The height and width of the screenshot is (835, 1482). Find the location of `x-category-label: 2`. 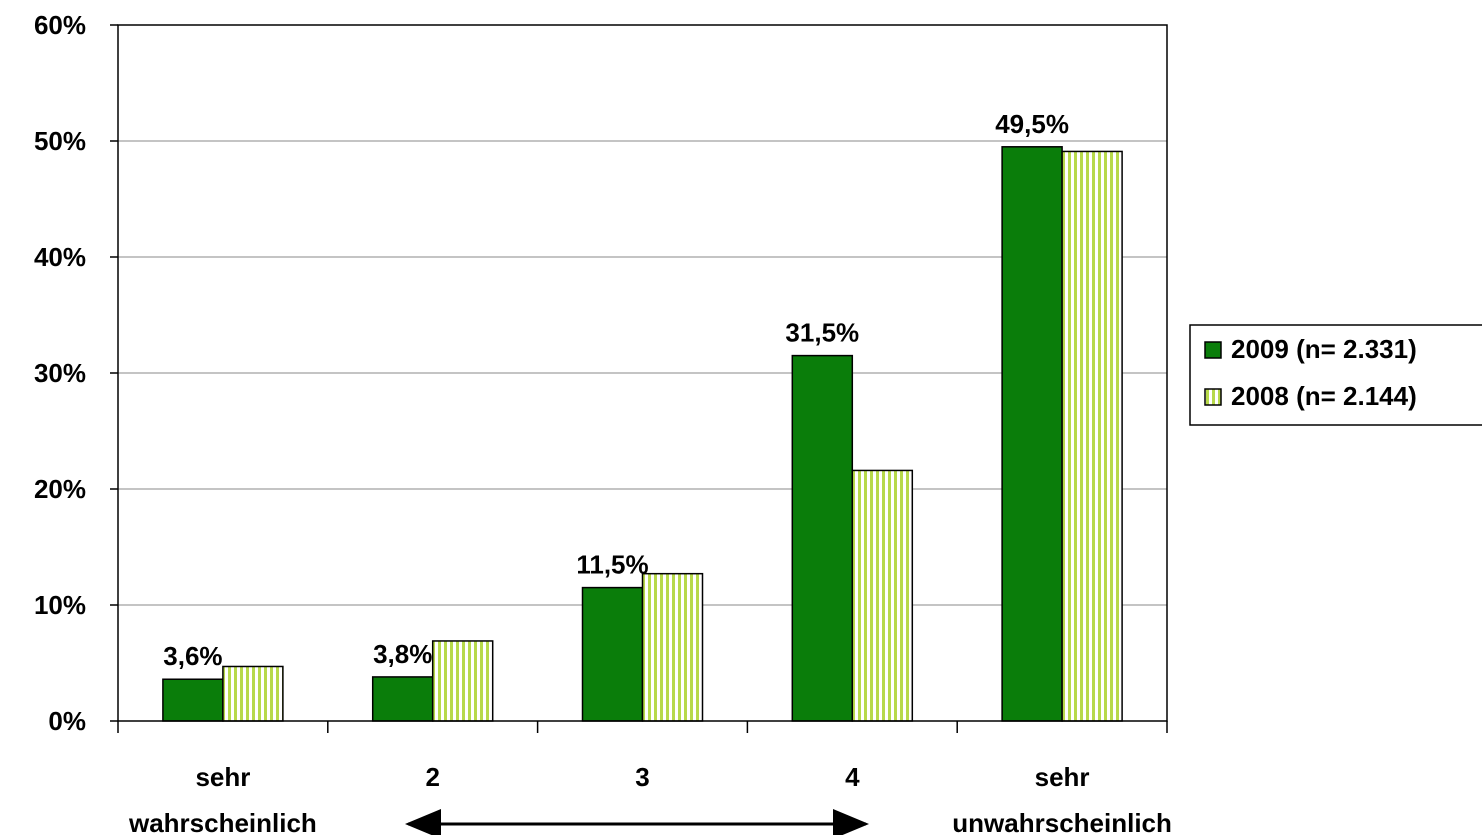

x-category-label: 2 is located at coordinates (432, 777).